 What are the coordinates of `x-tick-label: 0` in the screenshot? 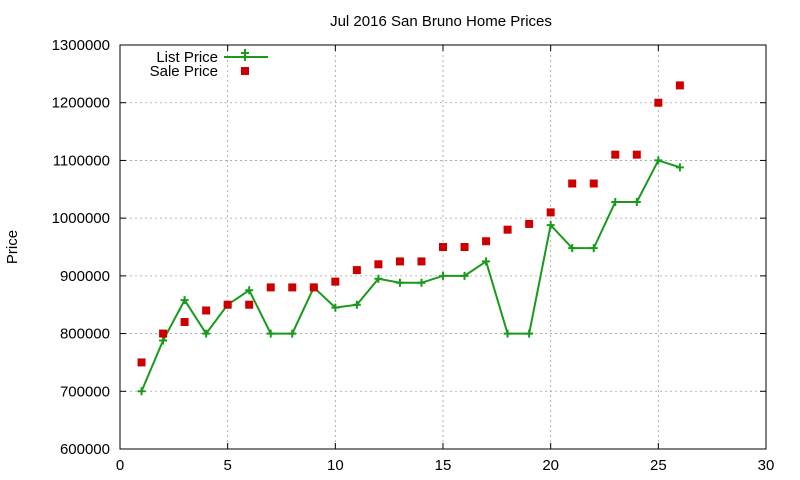 It's located at (120, 465).